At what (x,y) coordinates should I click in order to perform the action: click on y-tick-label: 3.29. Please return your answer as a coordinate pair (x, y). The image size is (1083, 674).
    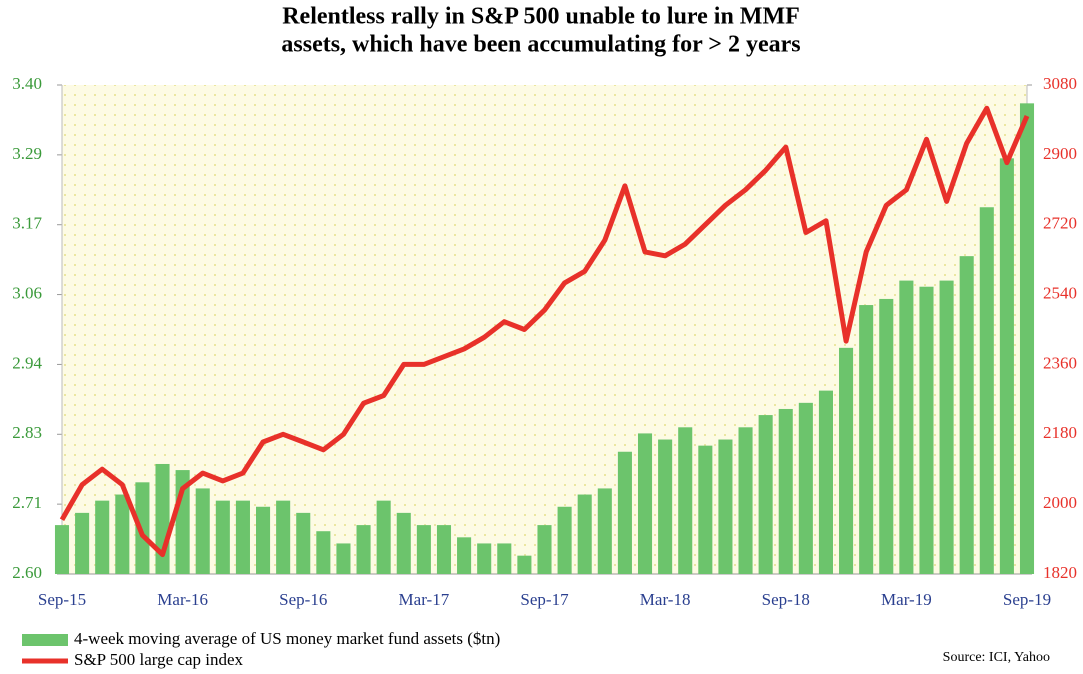
    Looking at the image, I should click on (27, 153).